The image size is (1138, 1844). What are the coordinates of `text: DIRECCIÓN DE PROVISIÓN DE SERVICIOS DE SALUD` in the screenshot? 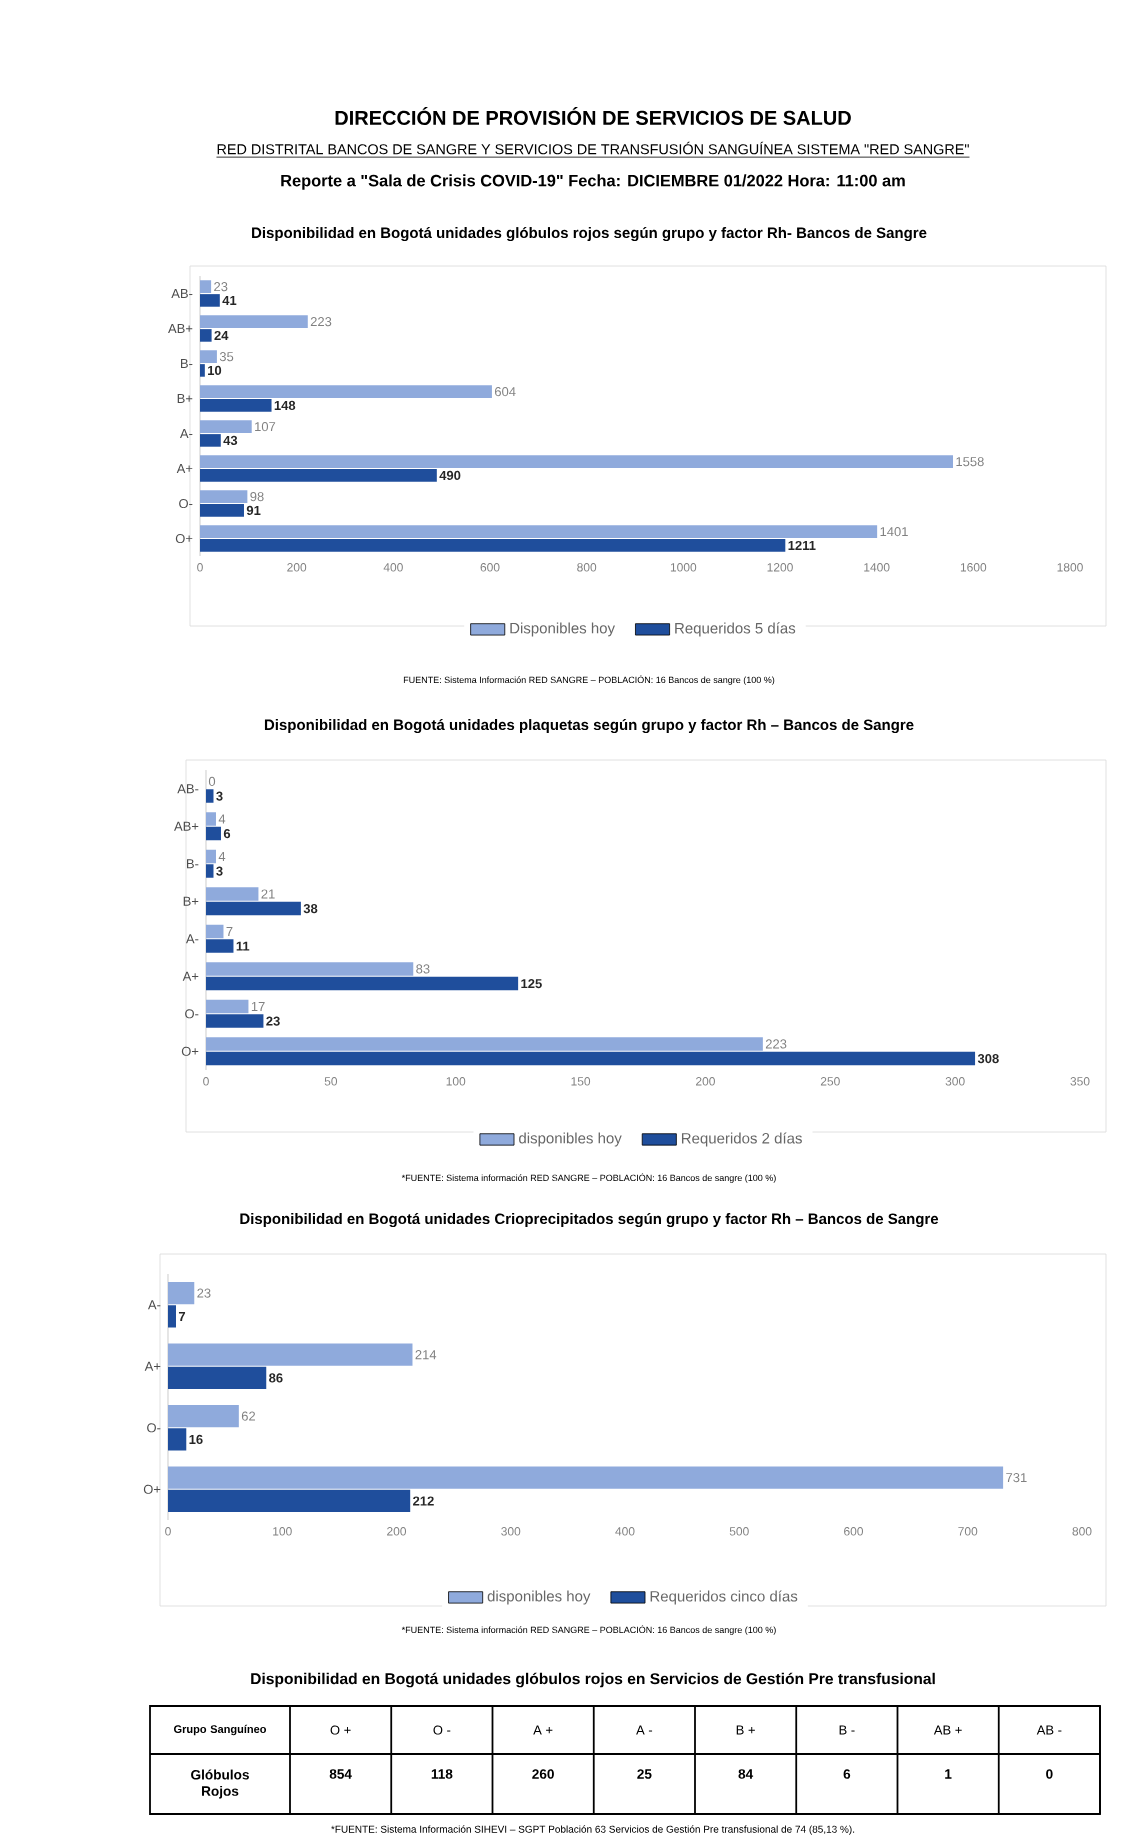 It's located at (593, 116).